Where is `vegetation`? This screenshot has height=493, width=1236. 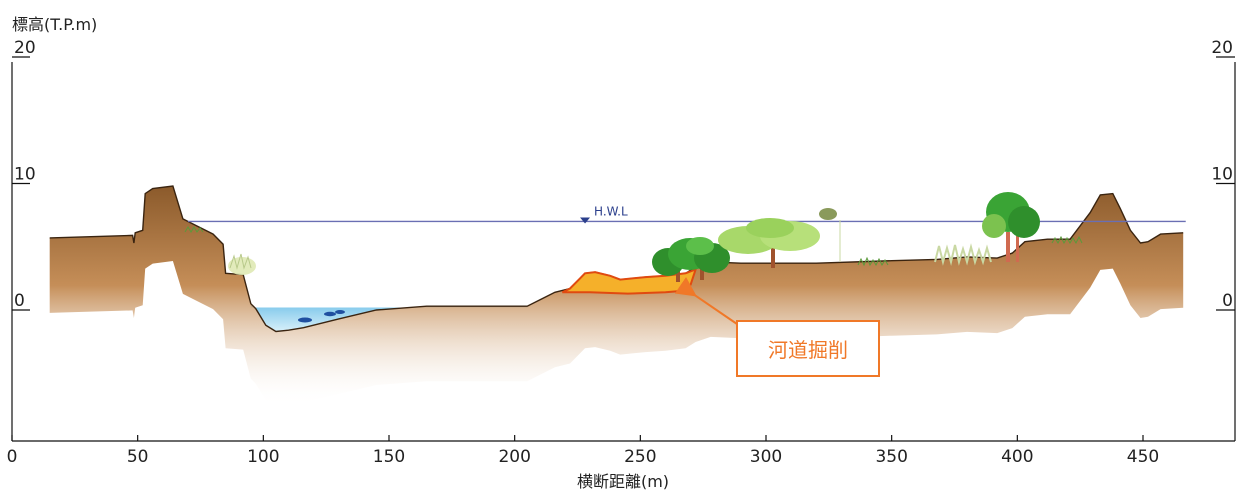
vegetation is located at coordinates (633, 237).